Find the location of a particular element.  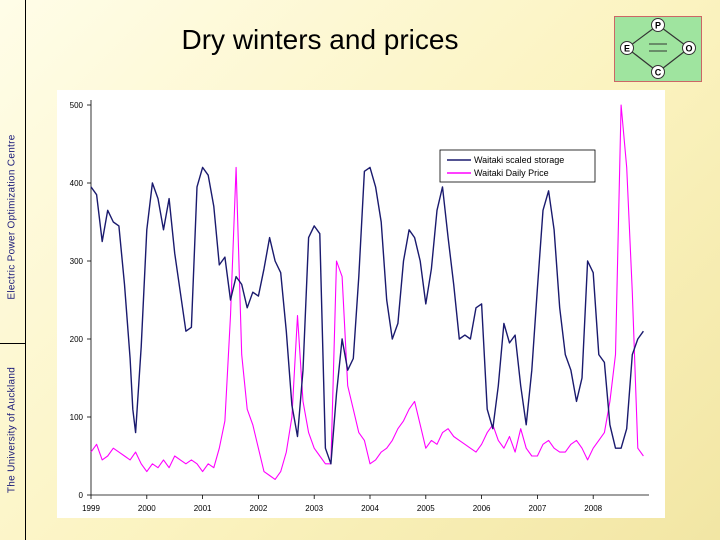

logo-e: E is located at coordinates (627, 49).